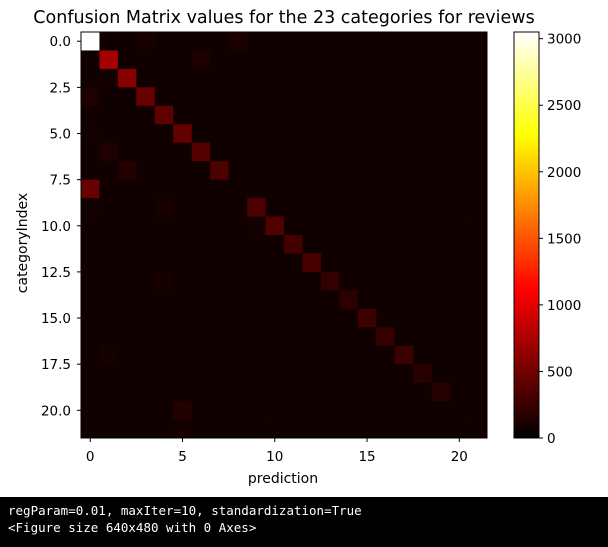 The width and height of the screenshot is (608, 547). What do you see at coordinates (560, 239) in the screenshot?
I see `colorbar-ticks: 0 500 1000 1500 2000 2500 3000` at bounding box center [560, 239].